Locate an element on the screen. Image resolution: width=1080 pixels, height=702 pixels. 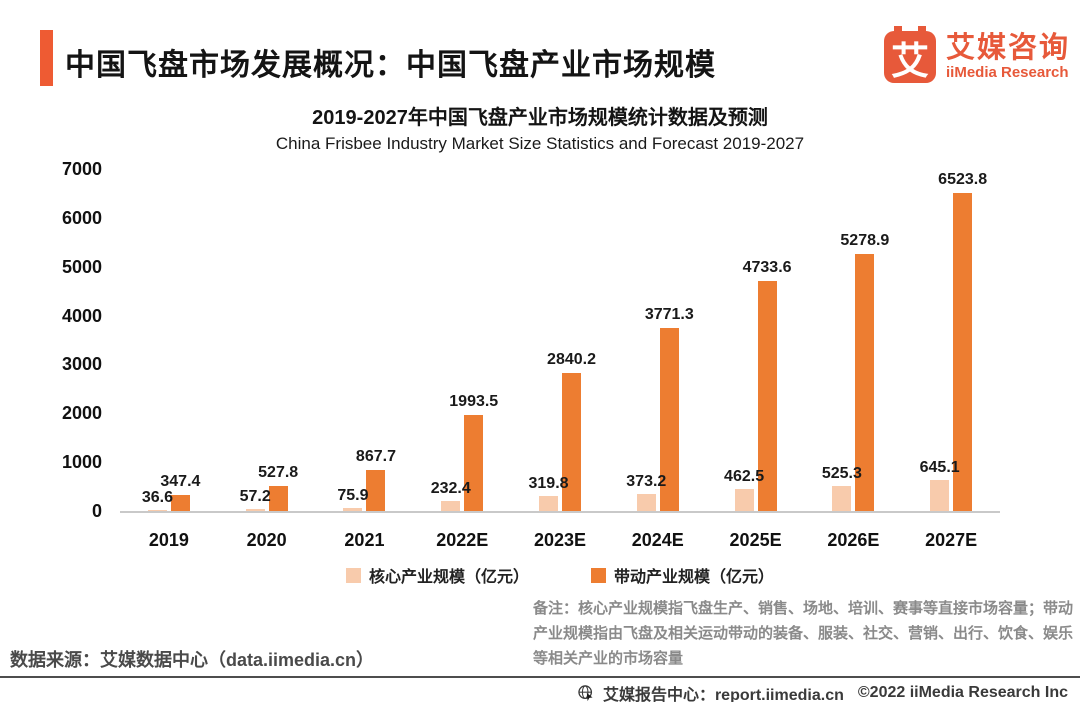
x-axis-label-2023E: 2023E is located at coordinates (560, 540).